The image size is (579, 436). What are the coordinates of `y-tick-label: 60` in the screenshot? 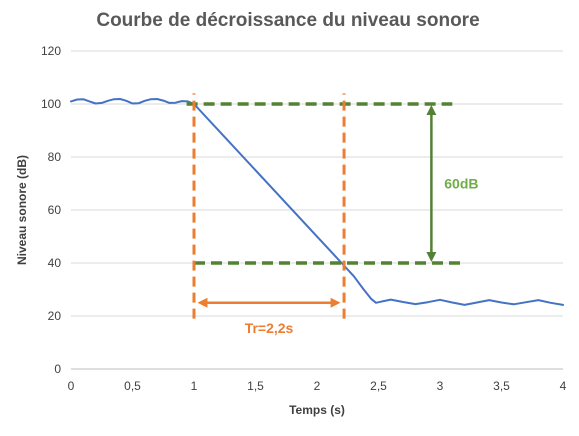 It's located at (55, 210).